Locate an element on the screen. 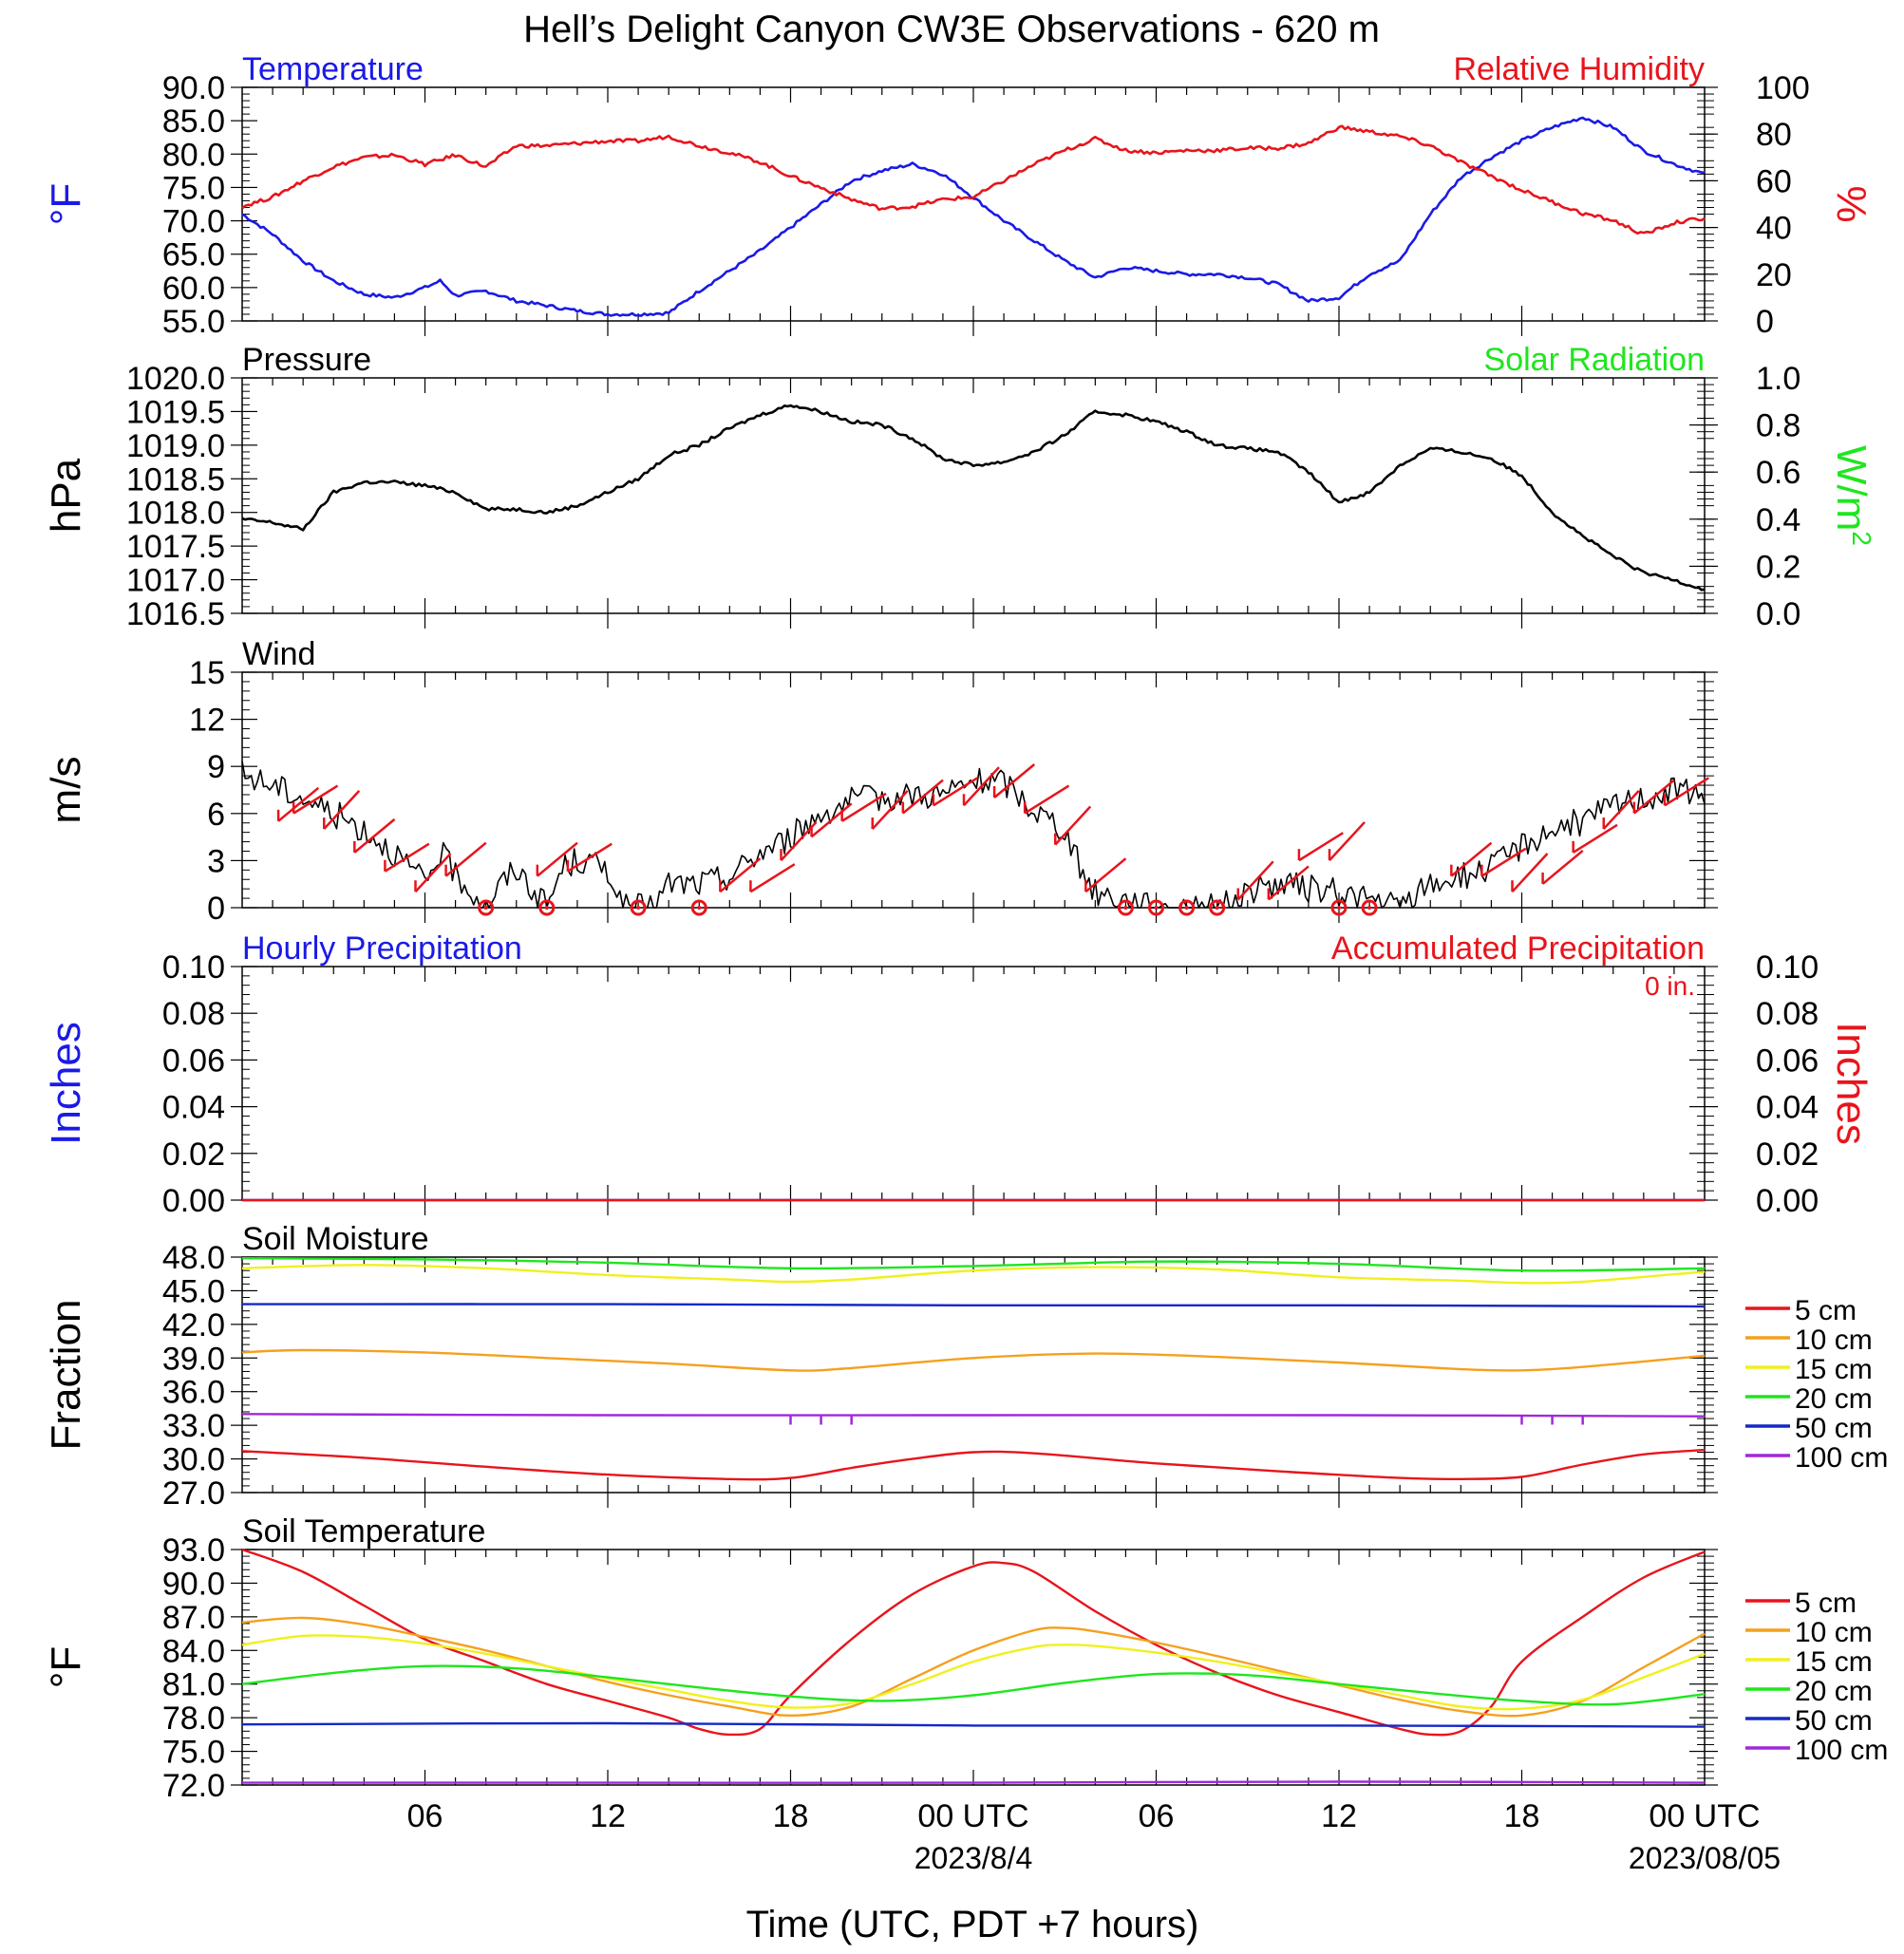  y-tick-label-right: 0.0 is located at coordinates (1778, 614).